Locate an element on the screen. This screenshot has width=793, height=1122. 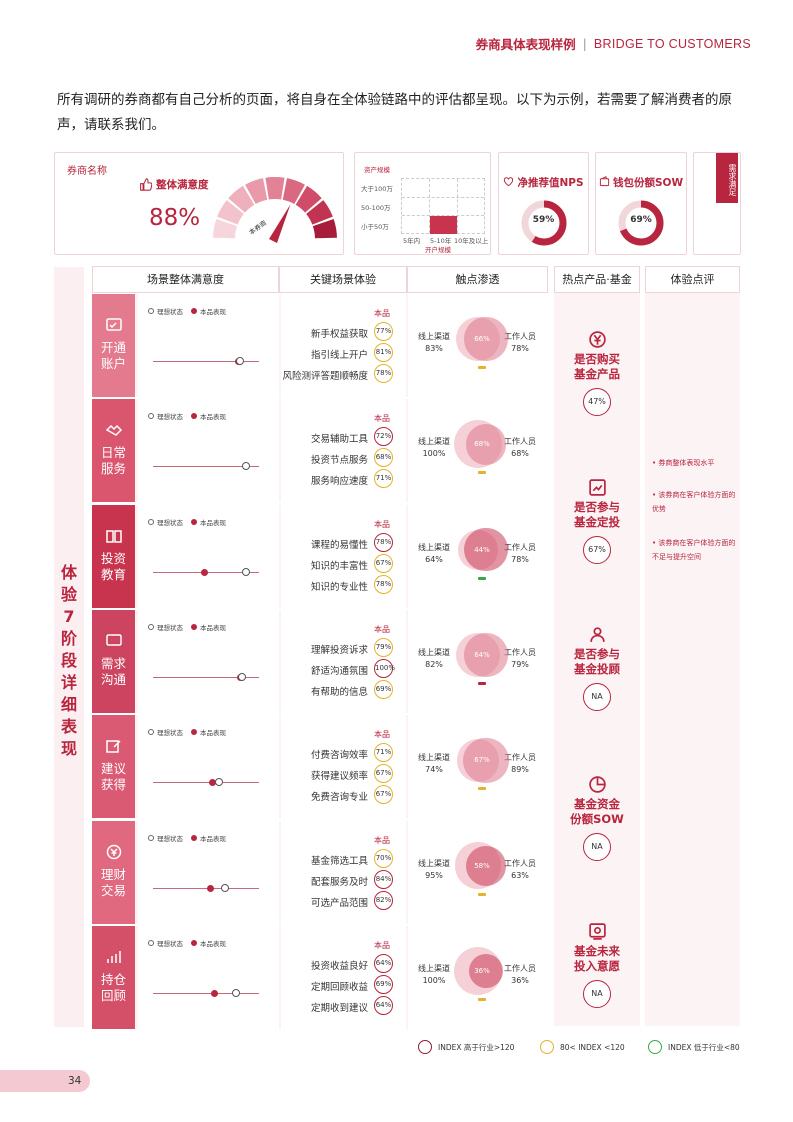
scale-row-label: 小于50万 is located at coordinates (375, 227).